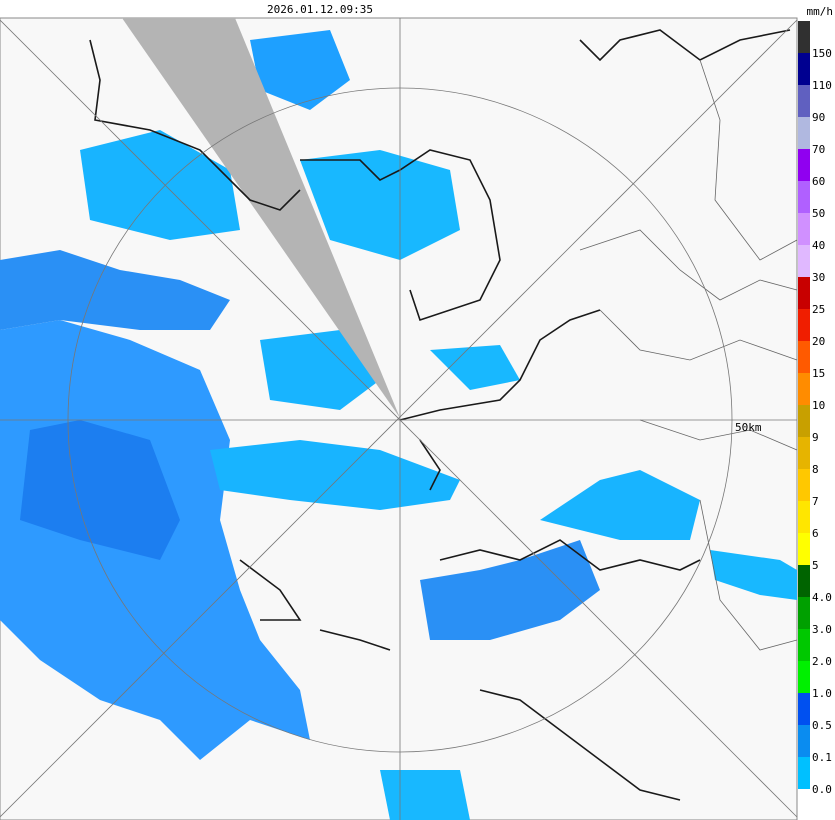  What do you see at coordinates (818, 117) in the screenshot?
I see `legend-label: 90` at bounding box center [818, 117].